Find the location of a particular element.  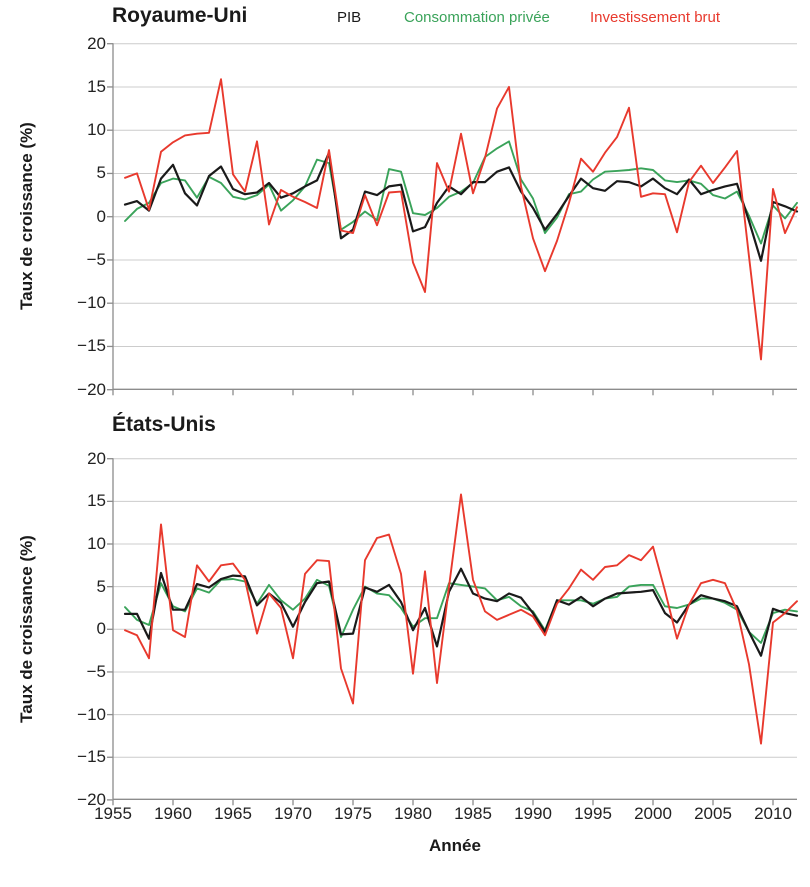

x-tick-label: 1965 is located at coordinates (233, 813).